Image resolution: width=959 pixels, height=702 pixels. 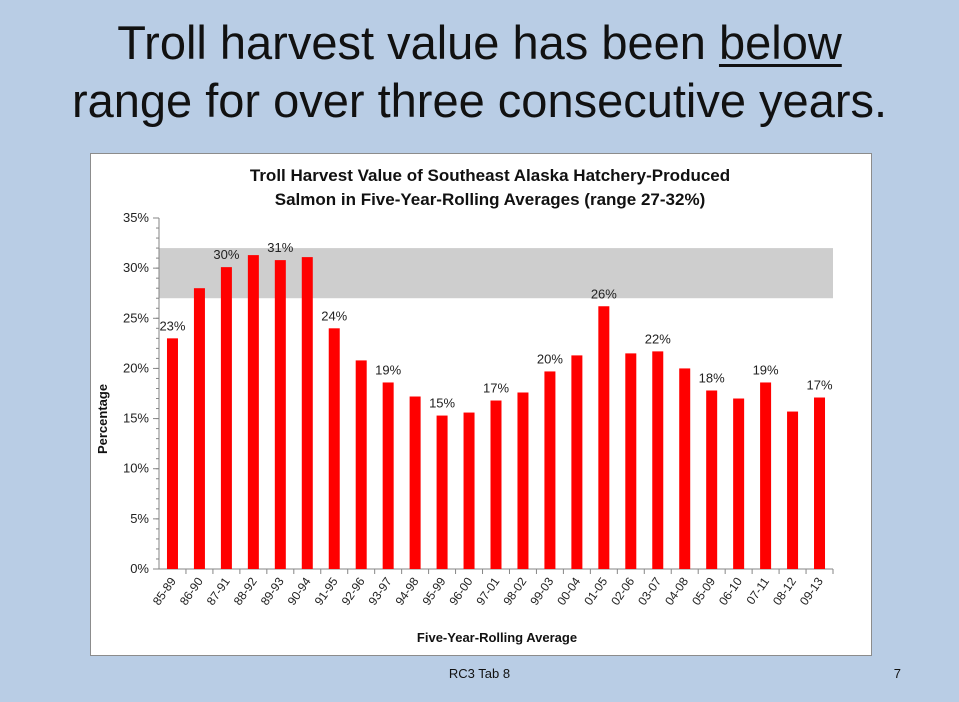 I want to click on x-tick-label: 96-00, so click(x=460, y=590).